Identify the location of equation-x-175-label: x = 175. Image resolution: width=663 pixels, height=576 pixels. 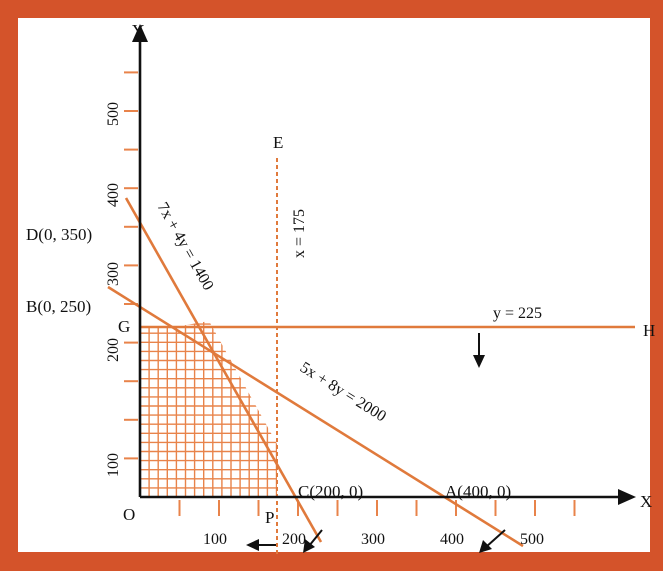
(299, 233).